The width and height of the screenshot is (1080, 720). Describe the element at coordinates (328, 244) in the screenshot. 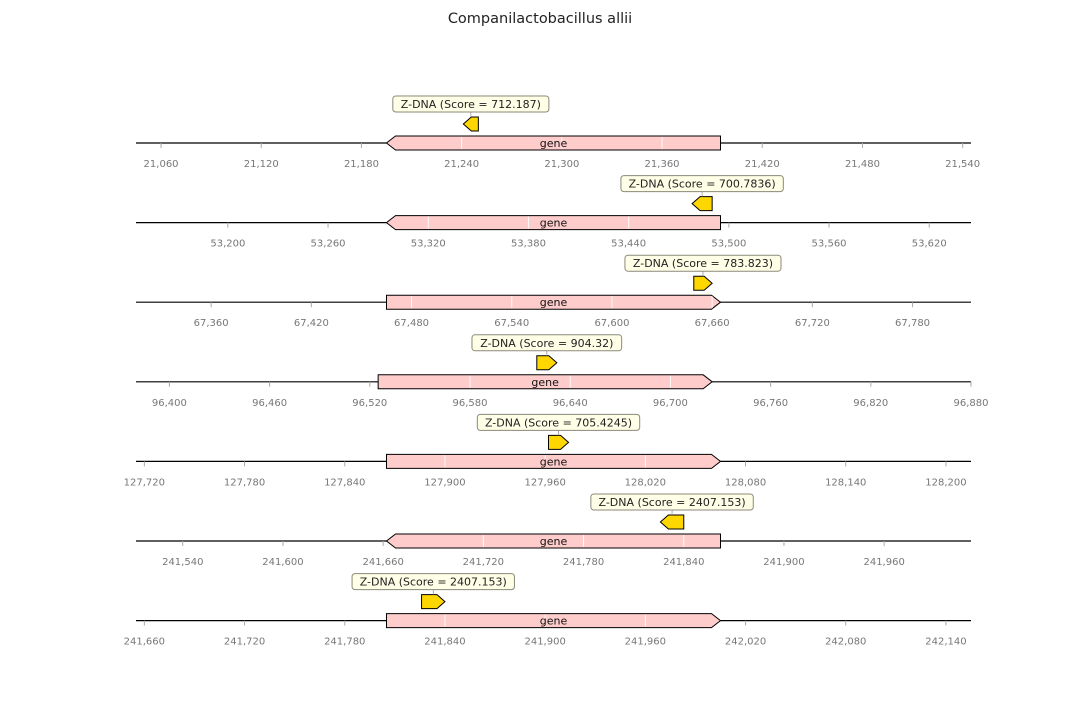

I see `tick-label: 53,260` at that location.